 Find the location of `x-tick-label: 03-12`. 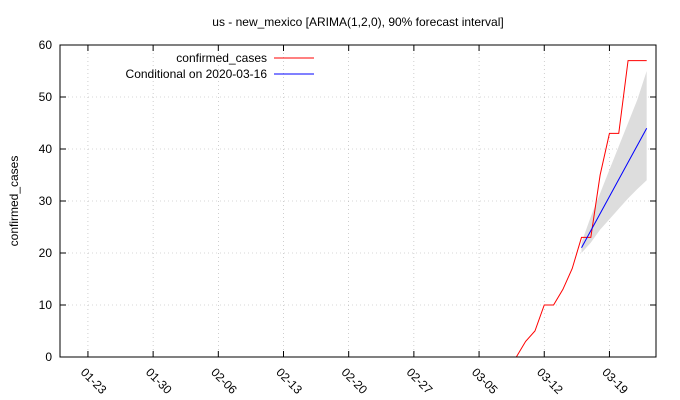

x-tick-label: 03-12 is located at coordinates (550, 381).